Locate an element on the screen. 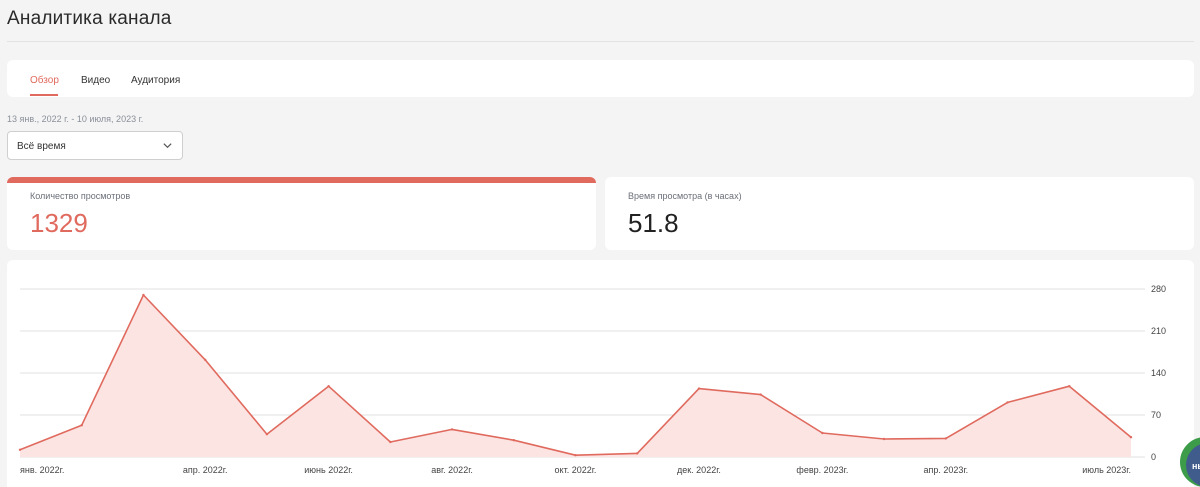  x-tick-label: апр. 2023г. is located at coordinates (946, 470).